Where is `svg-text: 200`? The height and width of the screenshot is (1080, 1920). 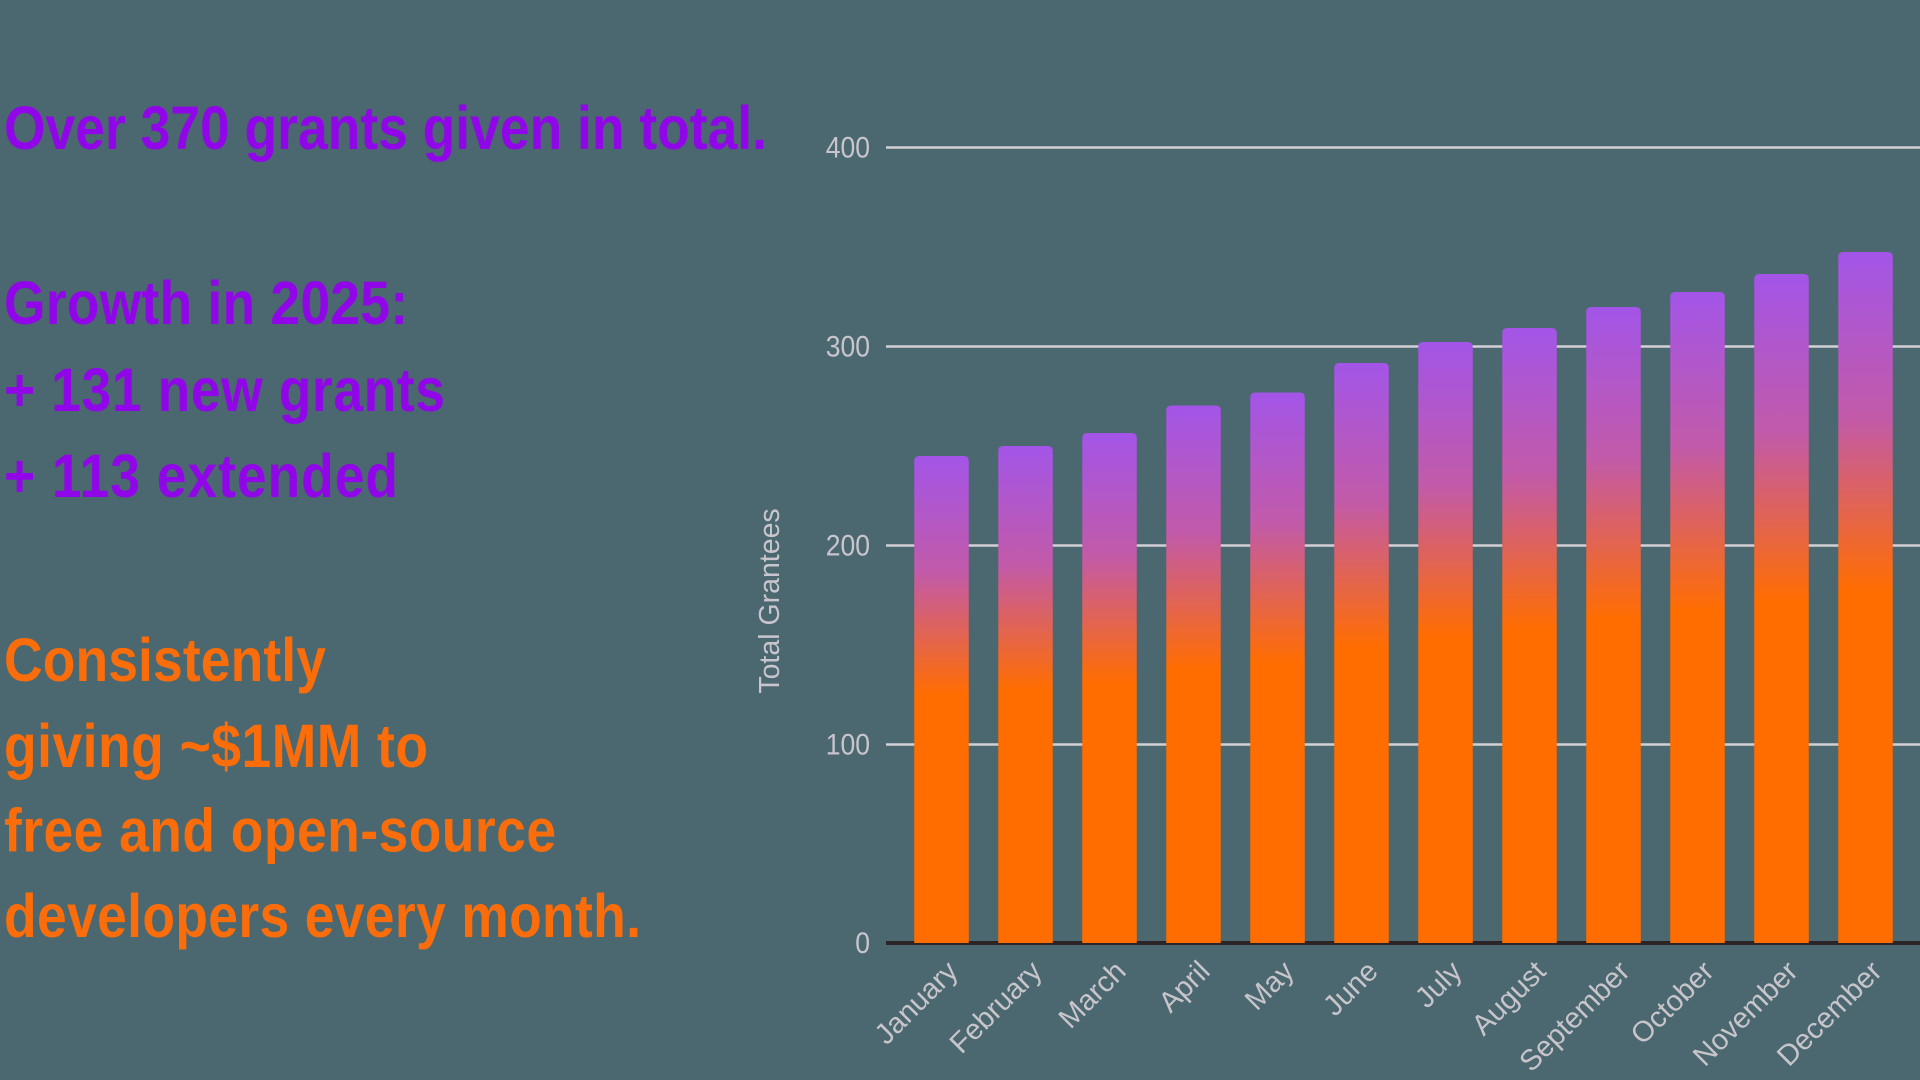 svg-text: 200 is located at coordinates (848, 545).